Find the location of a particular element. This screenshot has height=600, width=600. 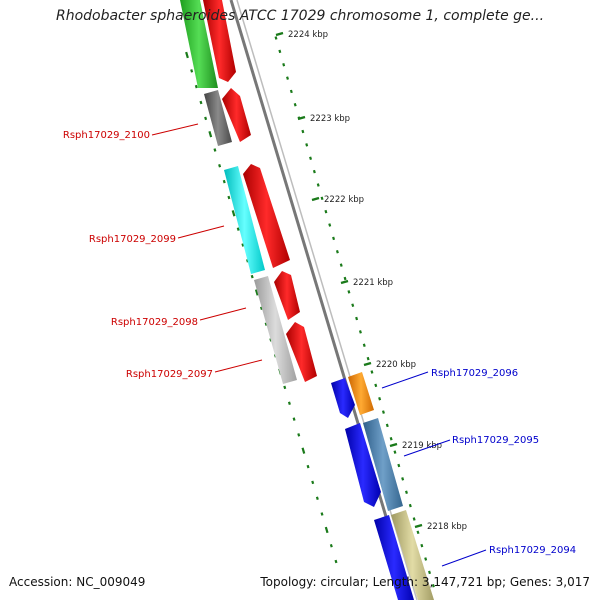

gene-arrow-rsph17029-2097 is located at coordinates (301, 352).